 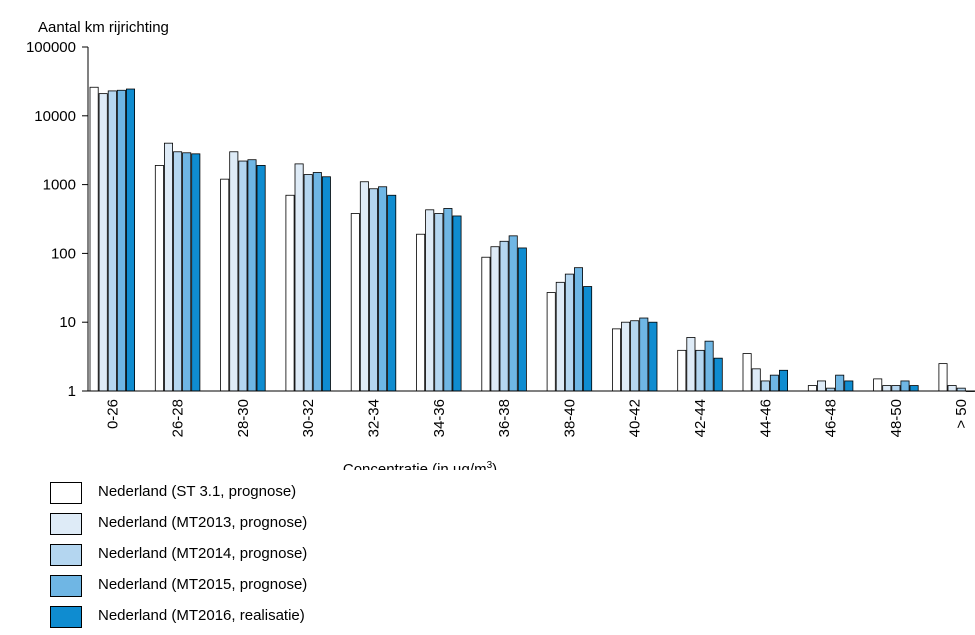 I want to click on x-tick-label: 34-36, so click(x=439, y=418).